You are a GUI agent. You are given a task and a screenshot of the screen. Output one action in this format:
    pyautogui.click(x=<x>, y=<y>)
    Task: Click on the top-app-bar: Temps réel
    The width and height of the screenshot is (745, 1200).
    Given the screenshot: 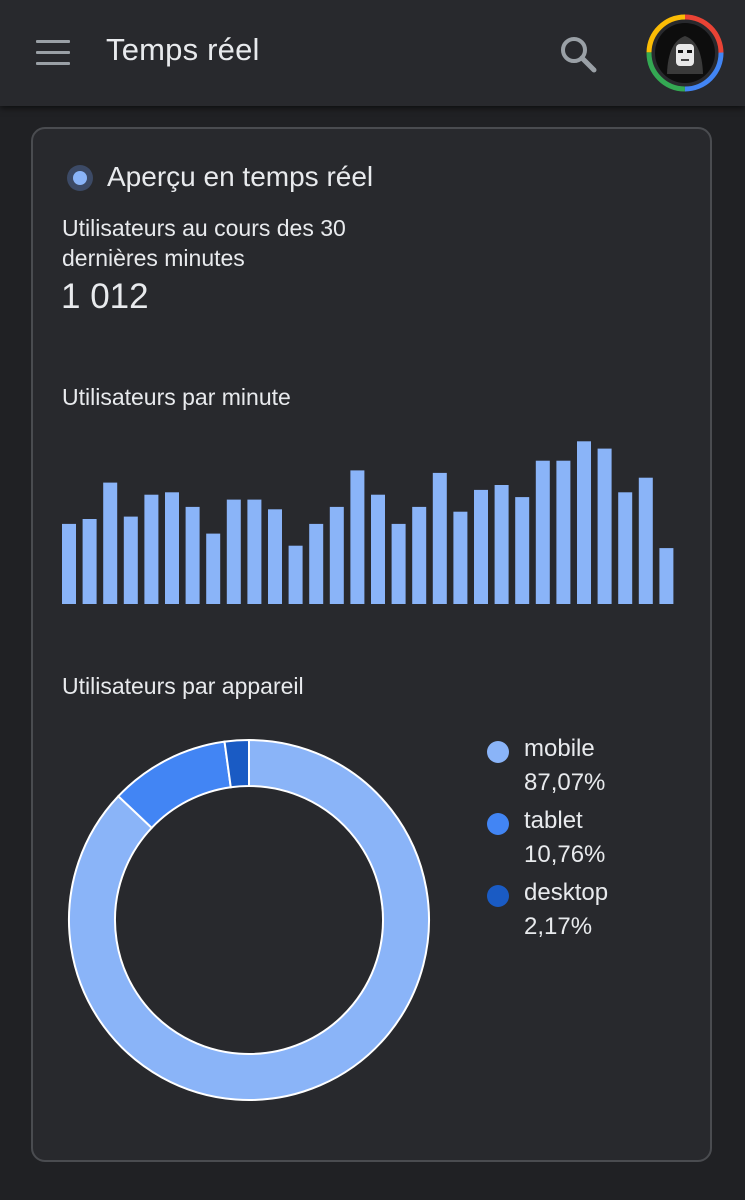 What is the action you would take?
    pyautogui.click(x=372, y=53)
    